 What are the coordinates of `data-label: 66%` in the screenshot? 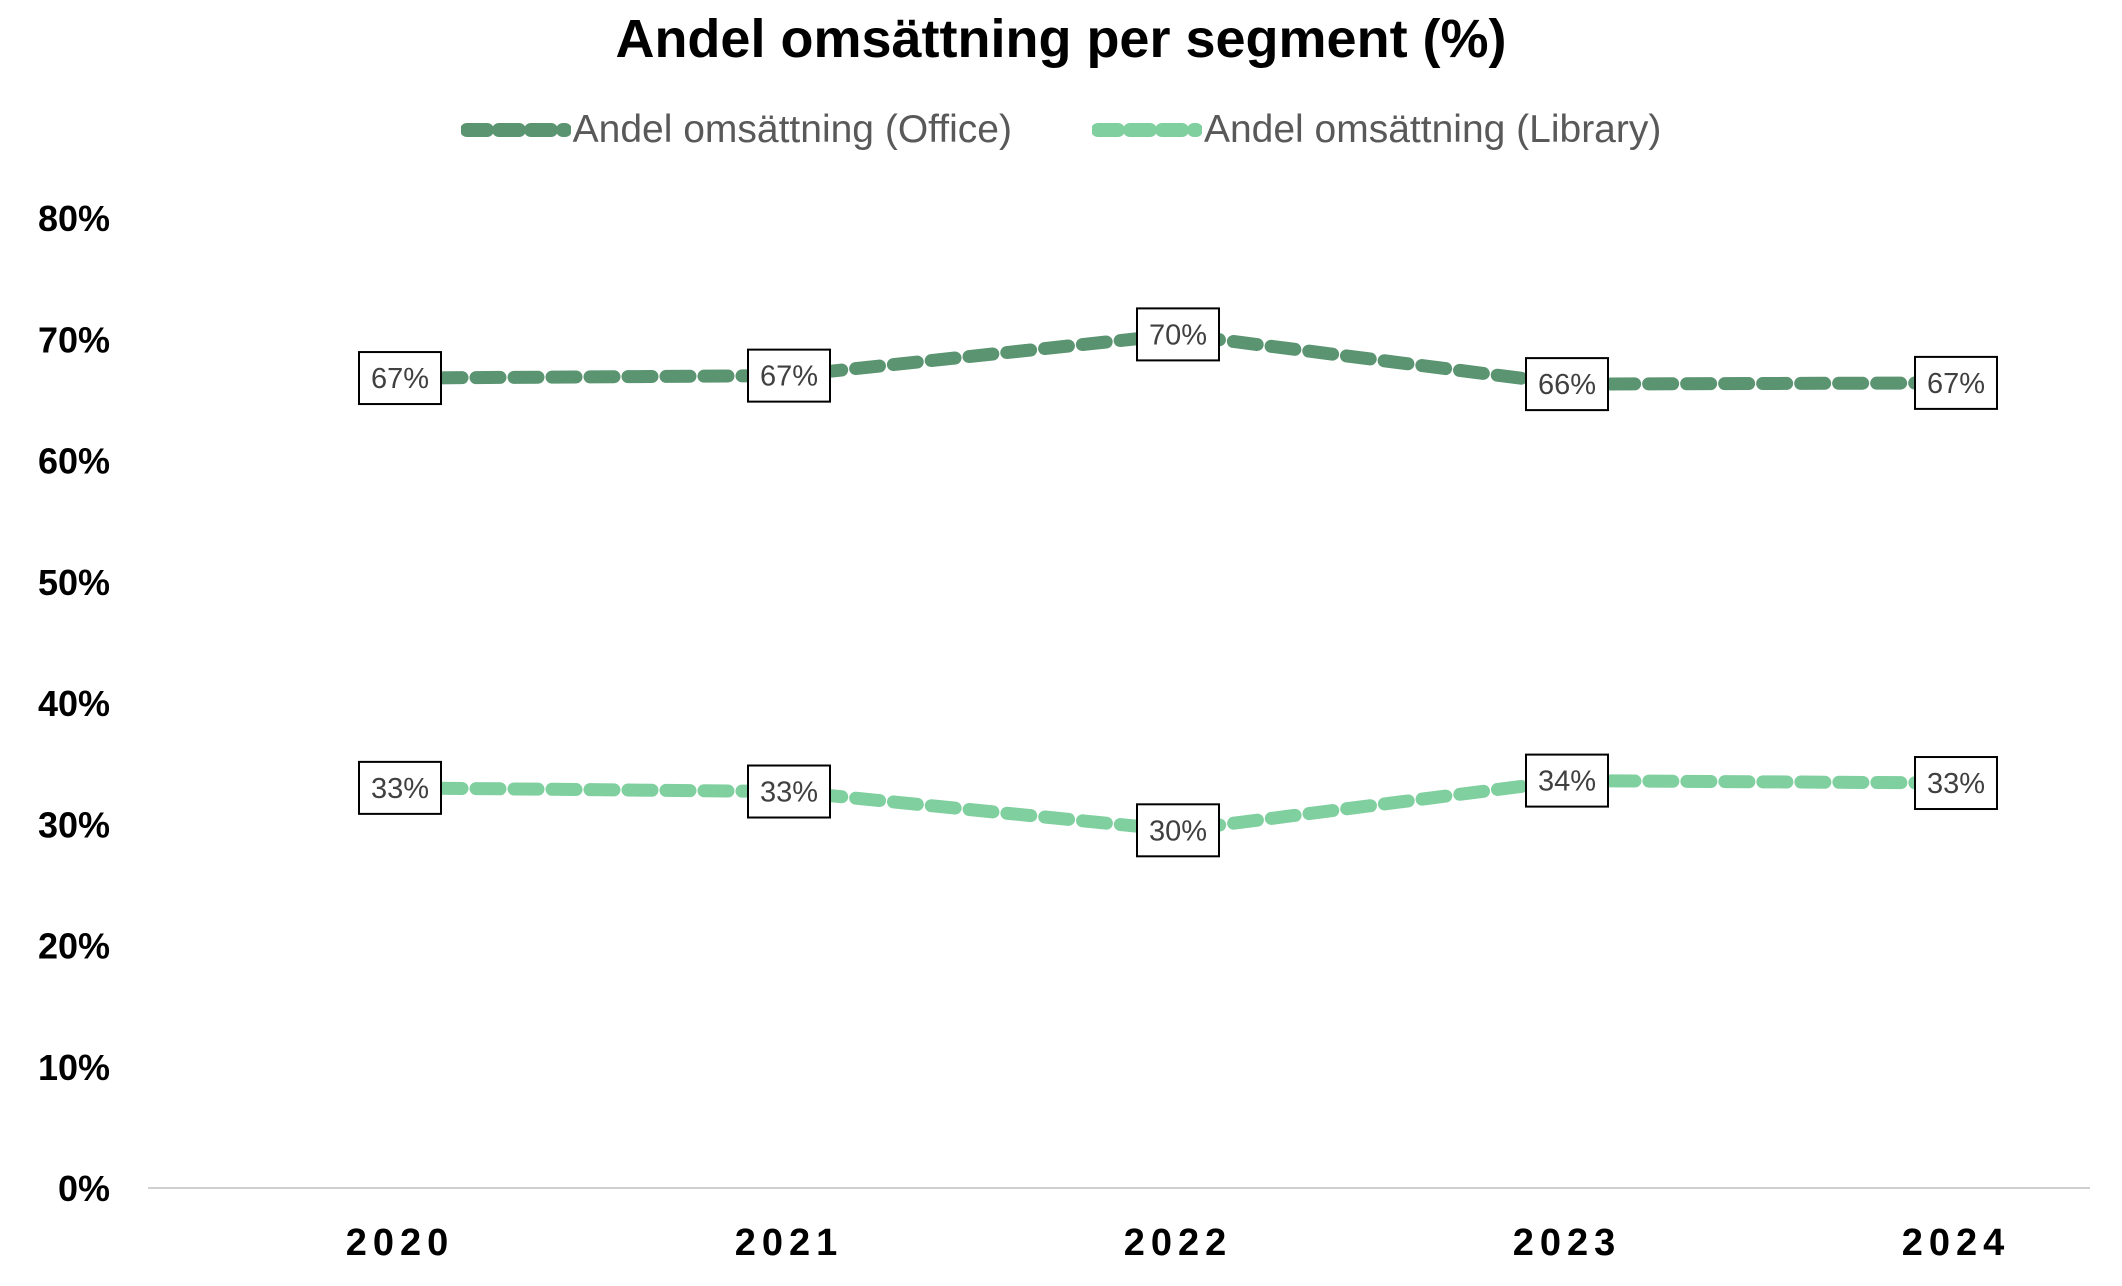 It's located at (1567, 385).